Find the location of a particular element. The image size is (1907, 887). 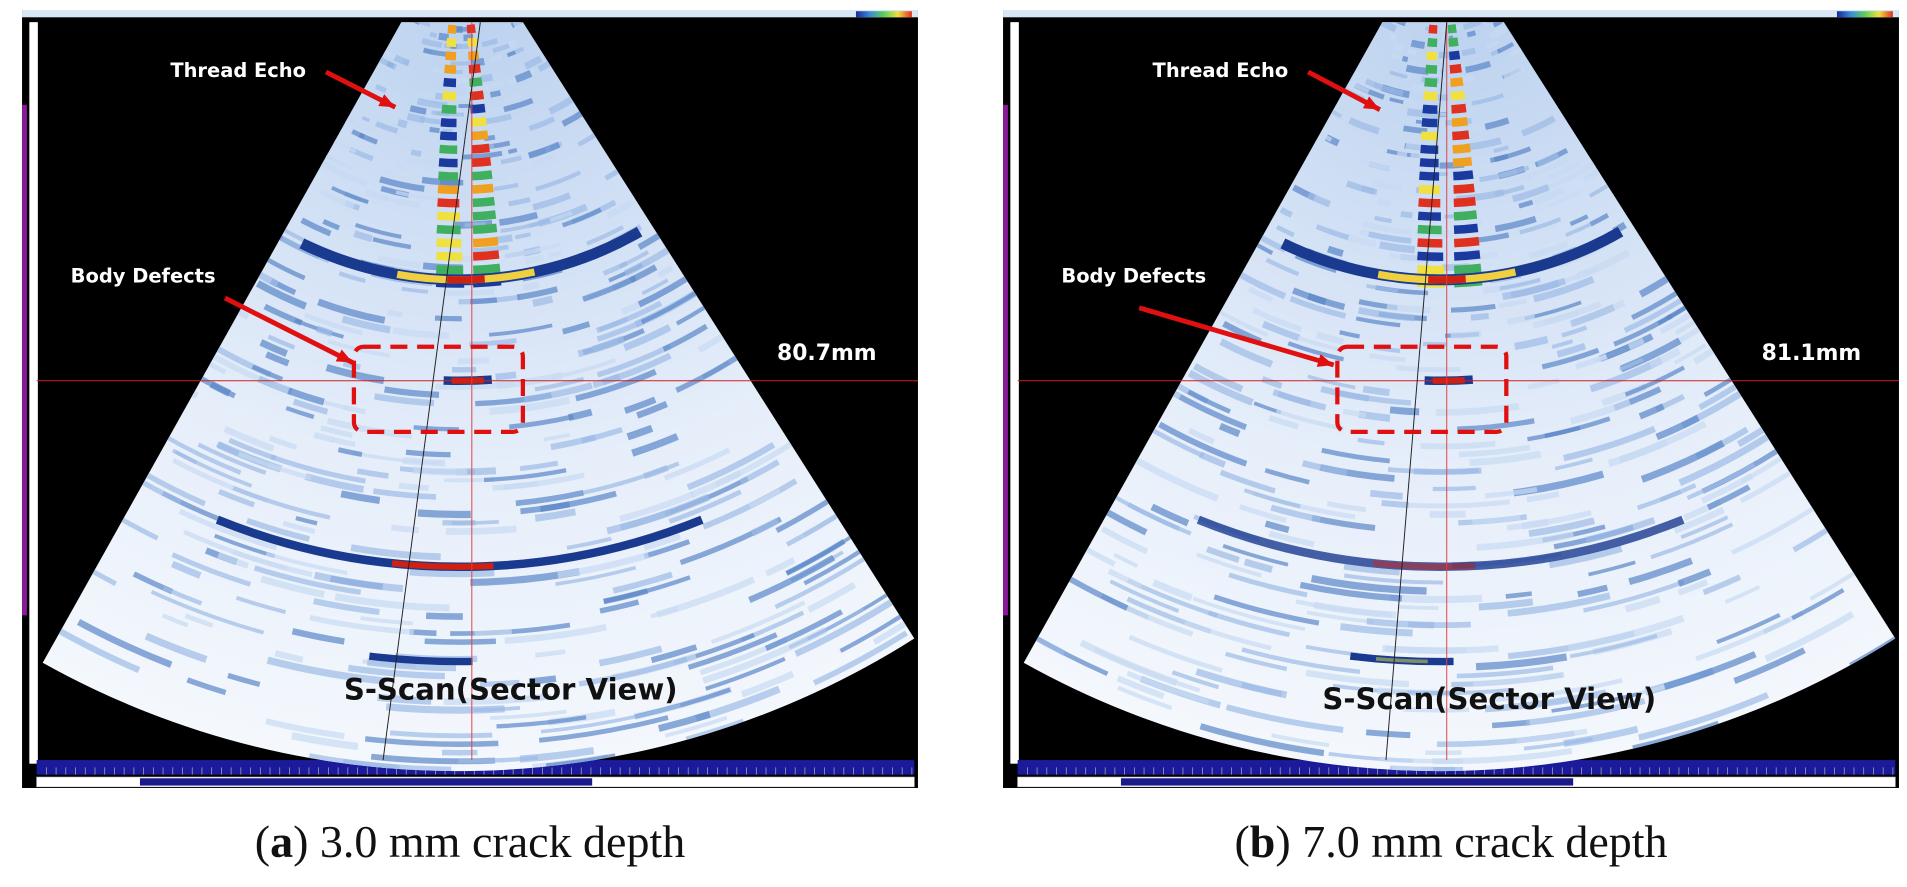

arrow-shaft is located at coordinates (1236, 336).